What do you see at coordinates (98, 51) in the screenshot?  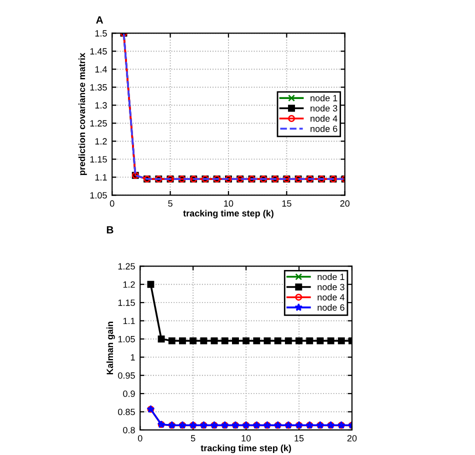 I see `y-tick-label: 1.45` at bounding box center [98, 51].